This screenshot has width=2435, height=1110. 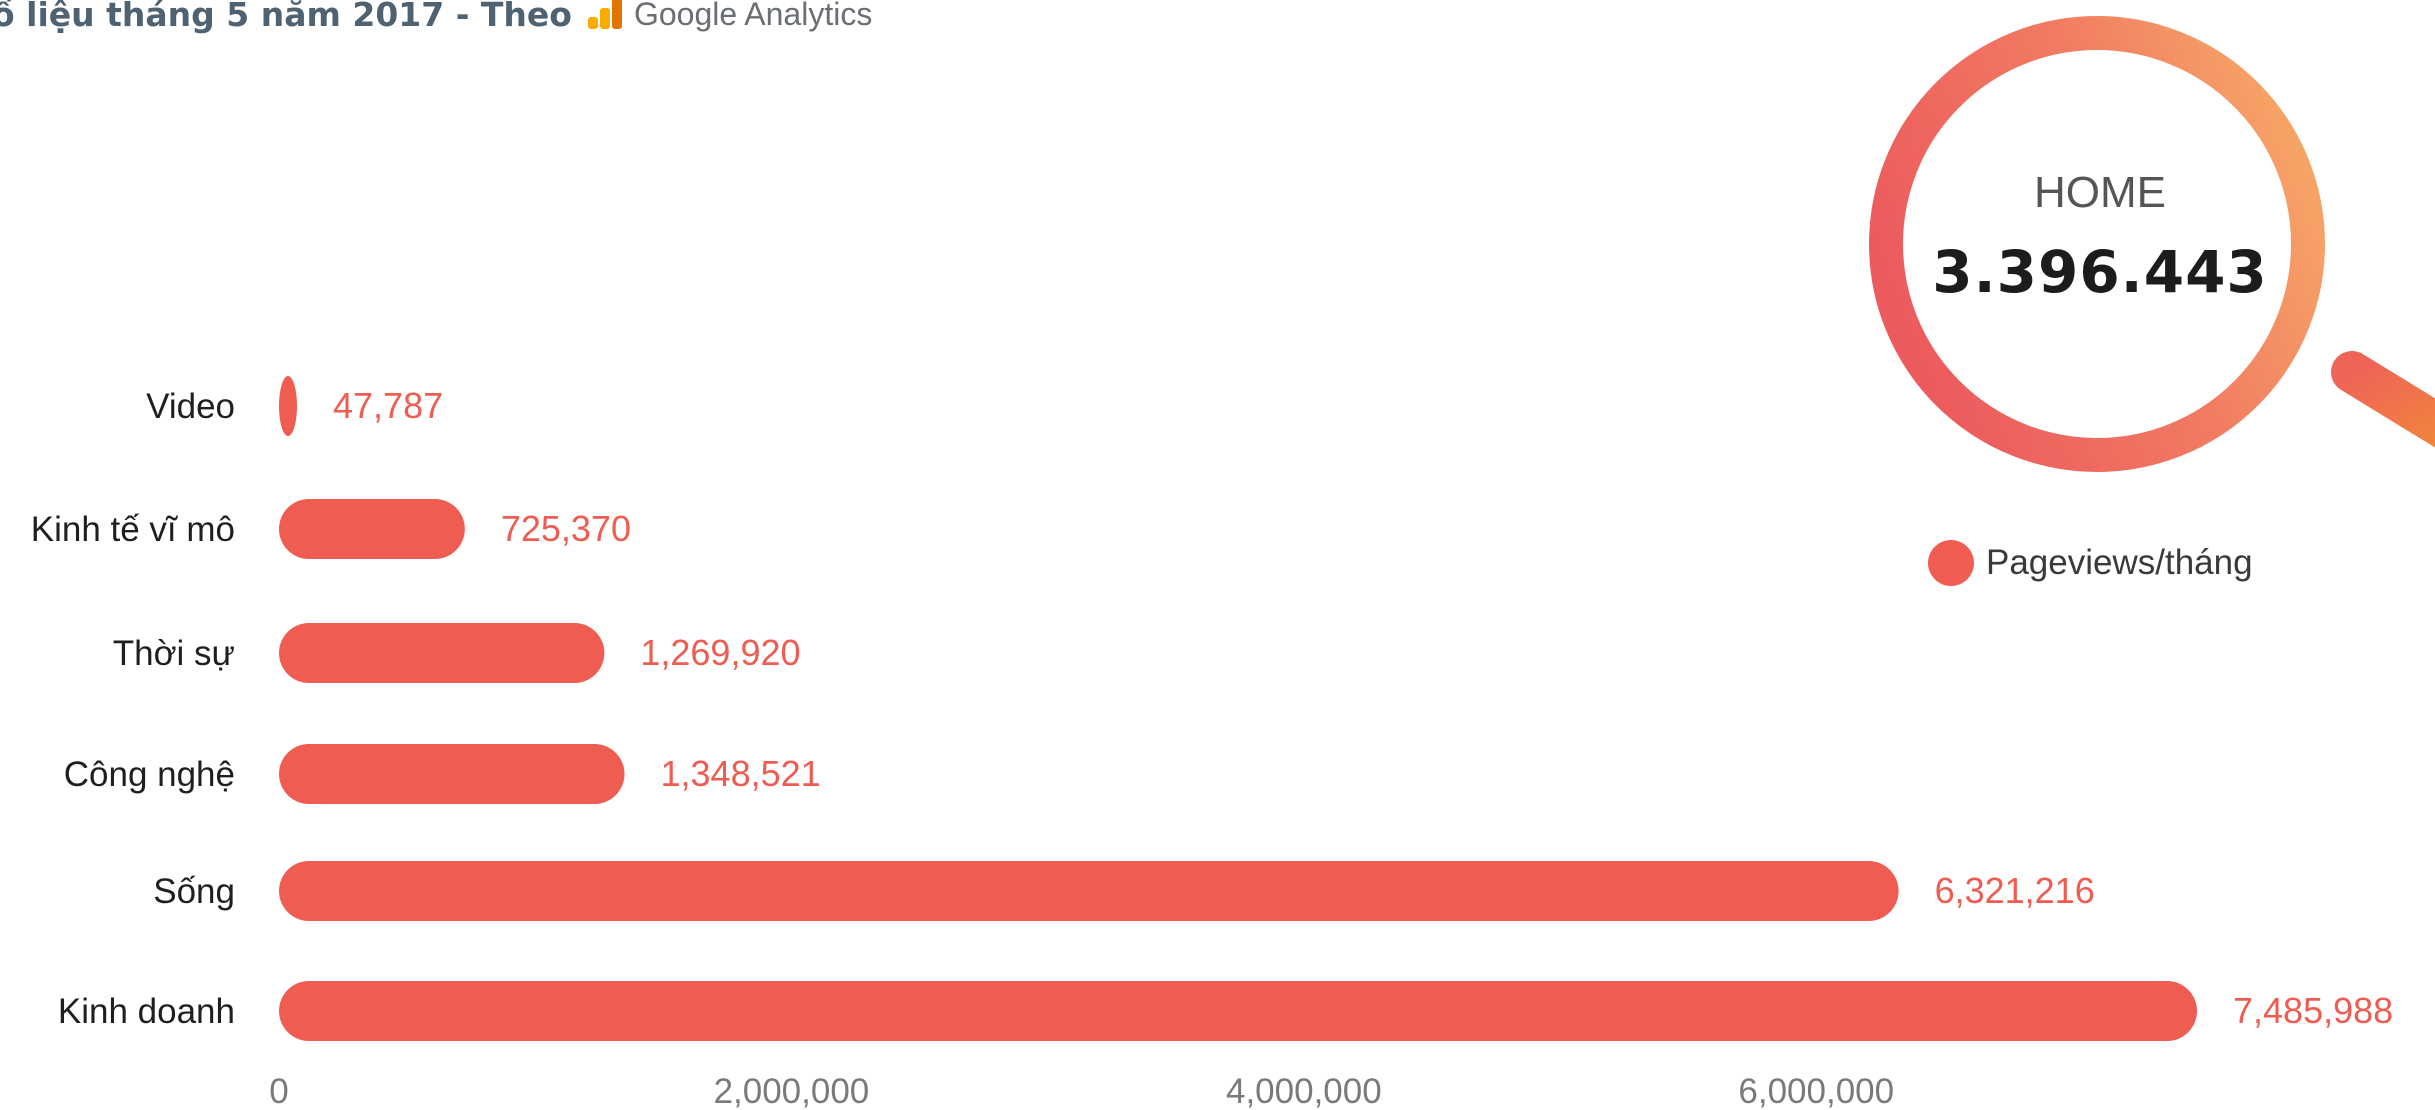 What do you see at coordinates (566, 528) in the screenshot?
I see `value-label: 725,370` at bounding box center [566, 528].